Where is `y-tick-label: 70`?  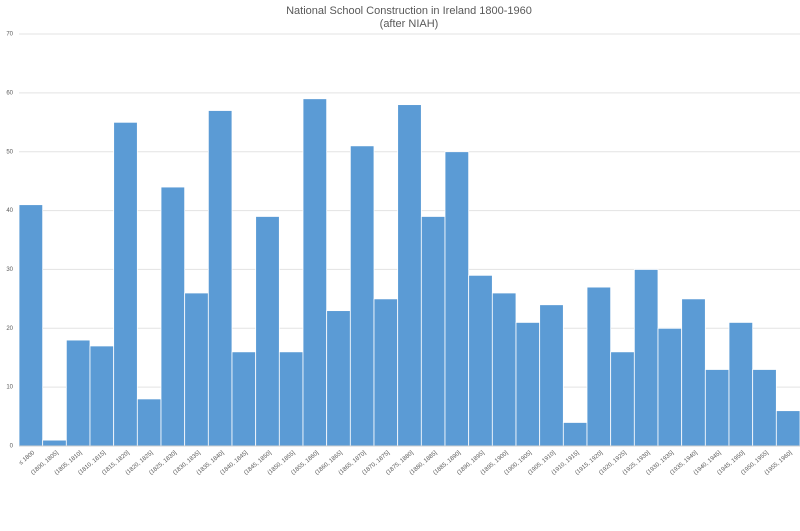
y-tick-label: 70 is located at coordinates (9, 35).